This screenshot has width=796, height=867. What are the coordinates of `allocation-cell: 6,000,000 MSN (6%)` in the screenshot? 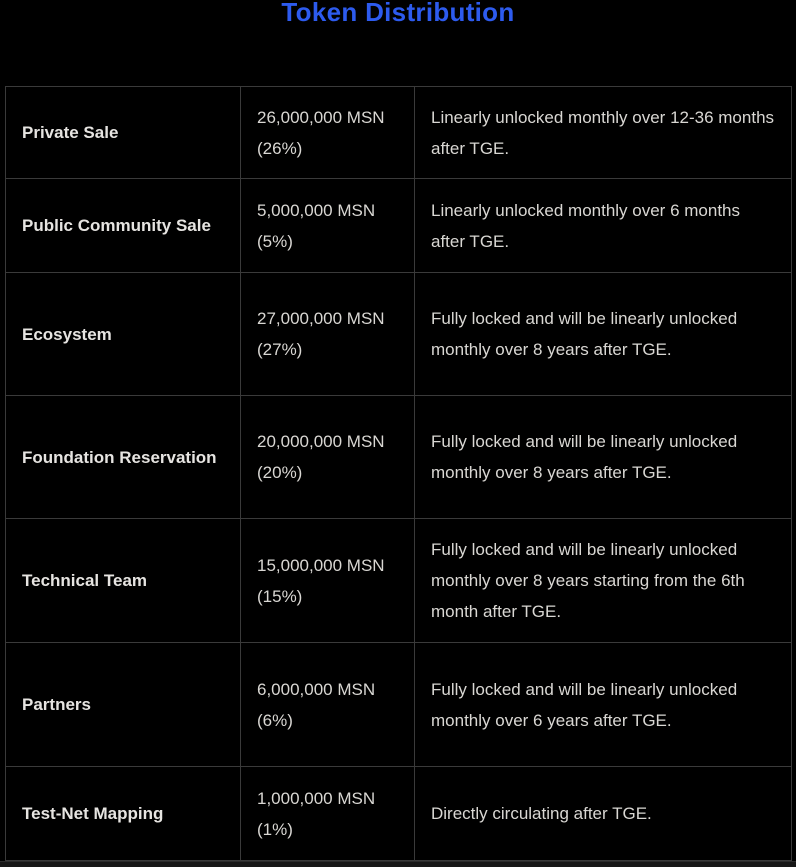 It's located at (327, 704).